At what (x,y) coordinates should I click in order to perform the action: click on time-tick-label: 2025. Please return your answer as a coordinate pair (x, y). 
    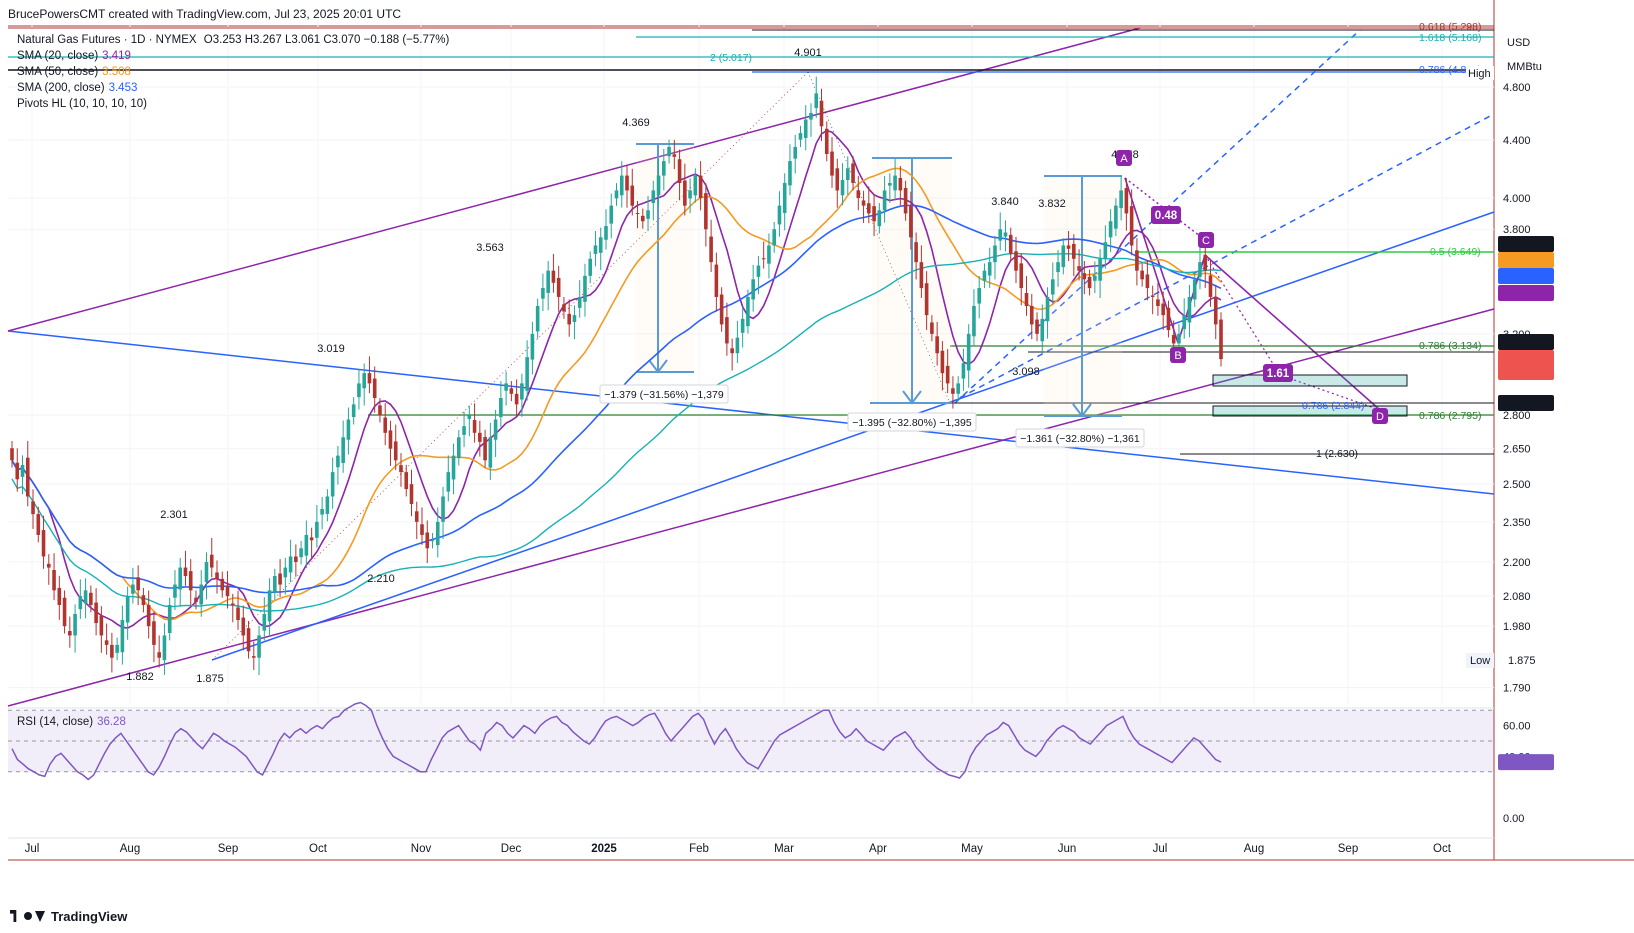
    Looking at the image, I should click on (604, 849).